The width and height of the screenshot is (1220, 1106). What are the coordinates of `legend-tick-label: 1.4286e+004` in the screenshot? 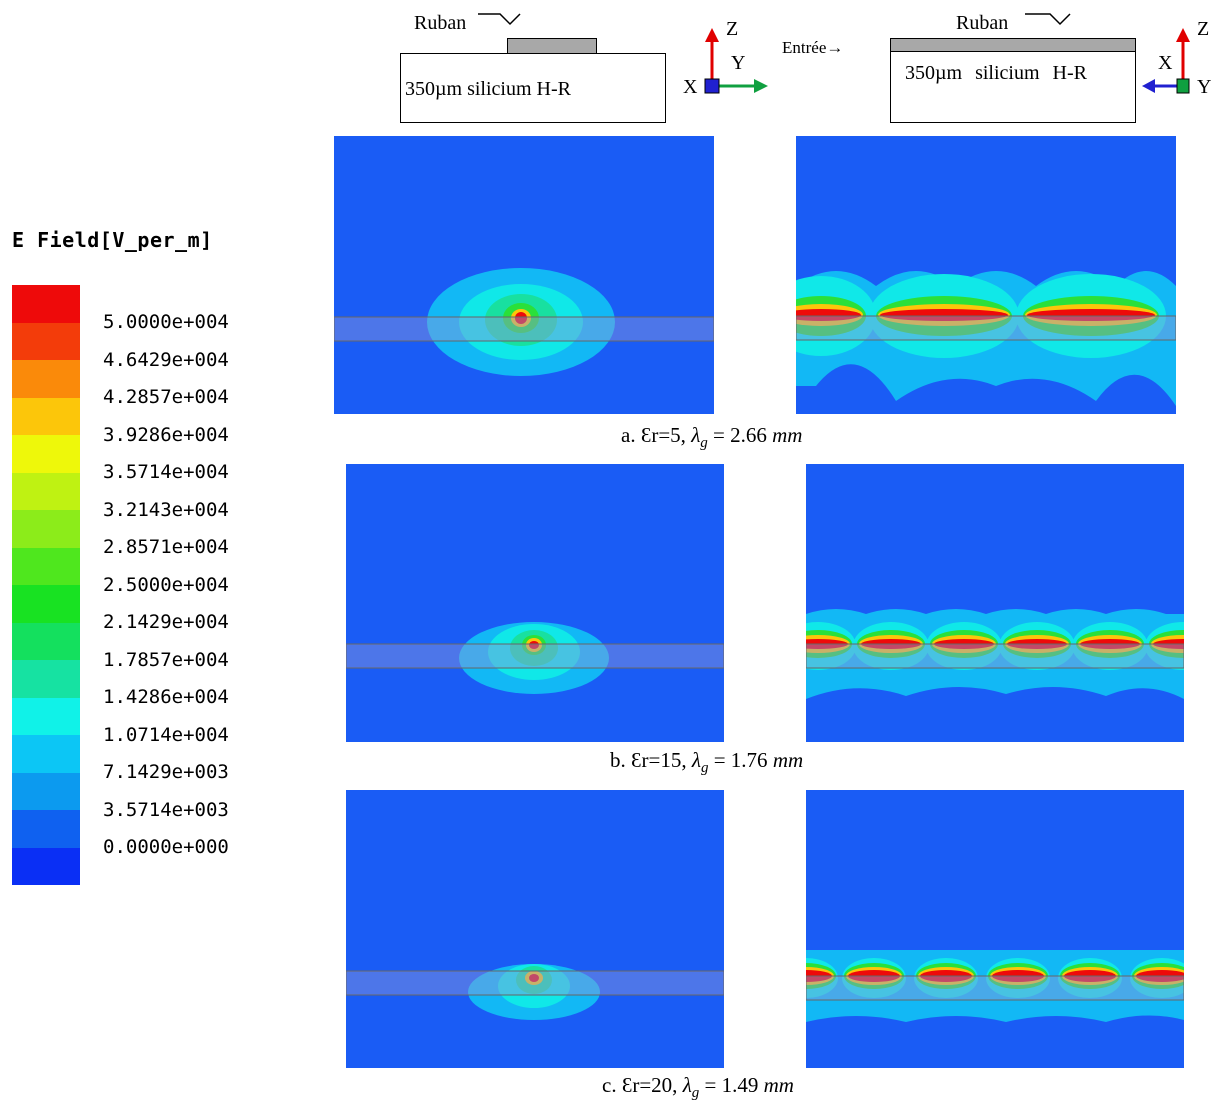 It's located at (166, 697).